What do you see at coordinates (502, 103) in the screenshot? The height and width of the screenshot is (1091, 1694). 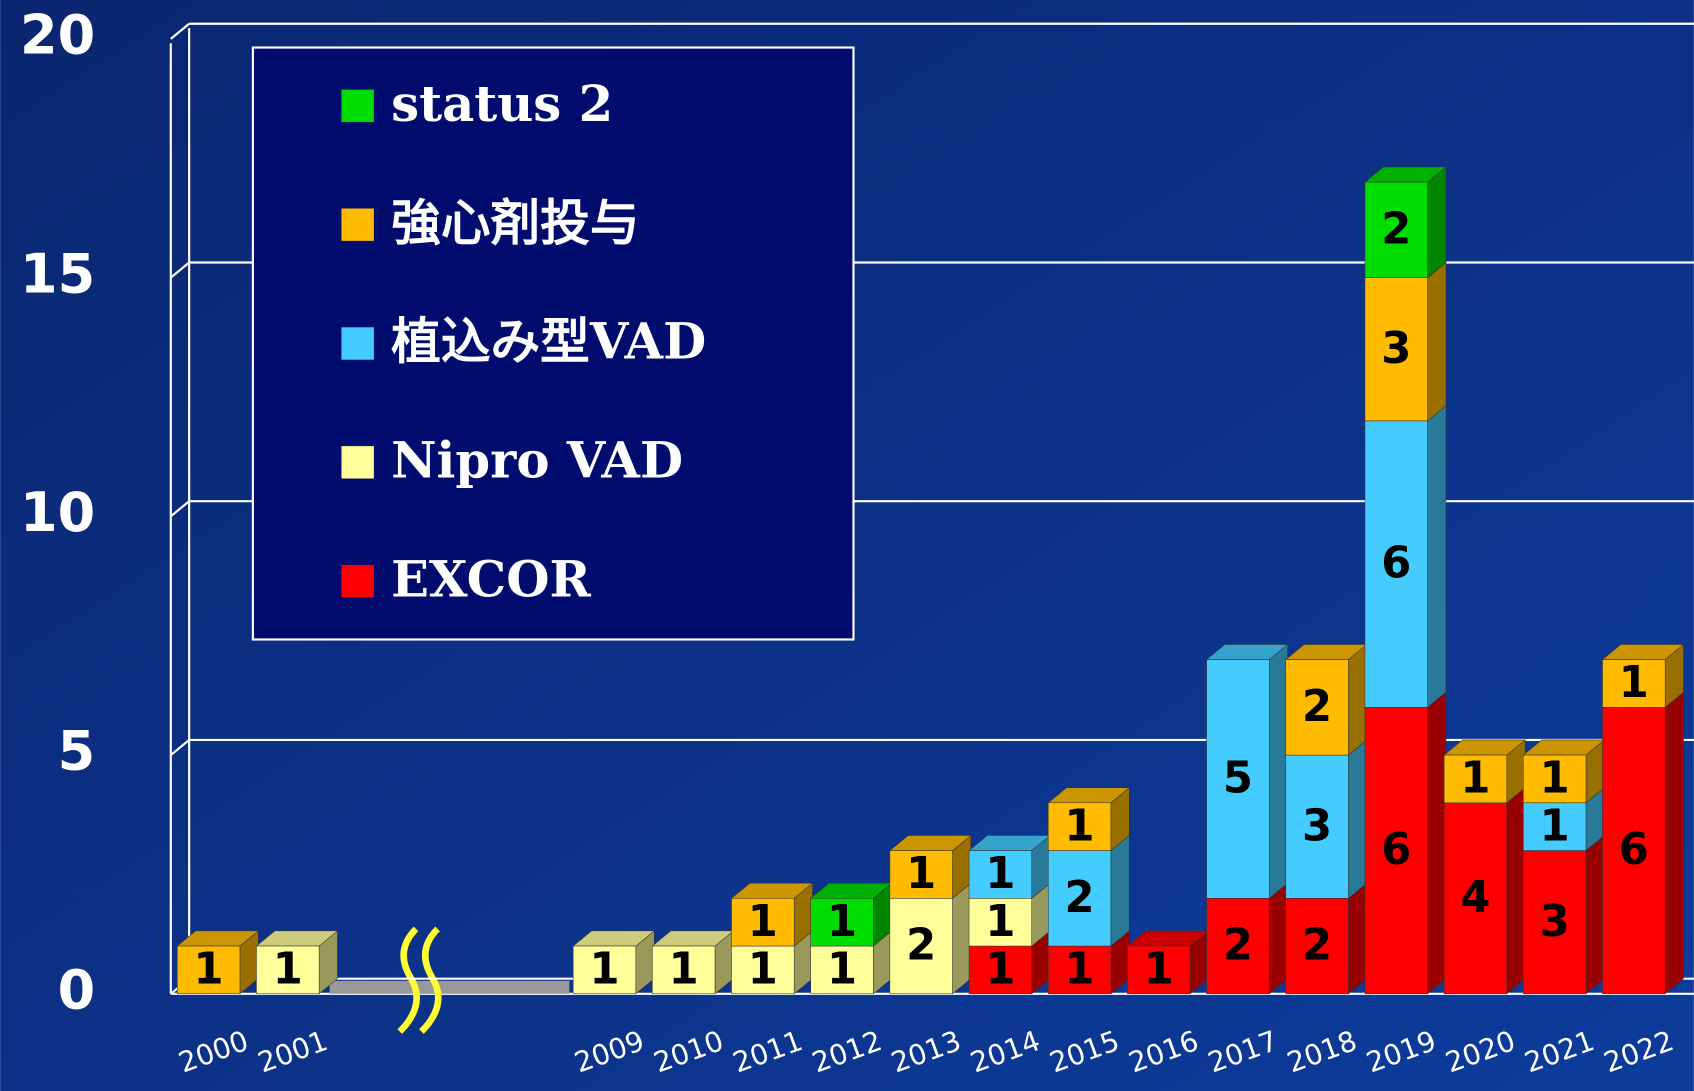 I see `legend-label: status 2` at bounding box center [502, 103].